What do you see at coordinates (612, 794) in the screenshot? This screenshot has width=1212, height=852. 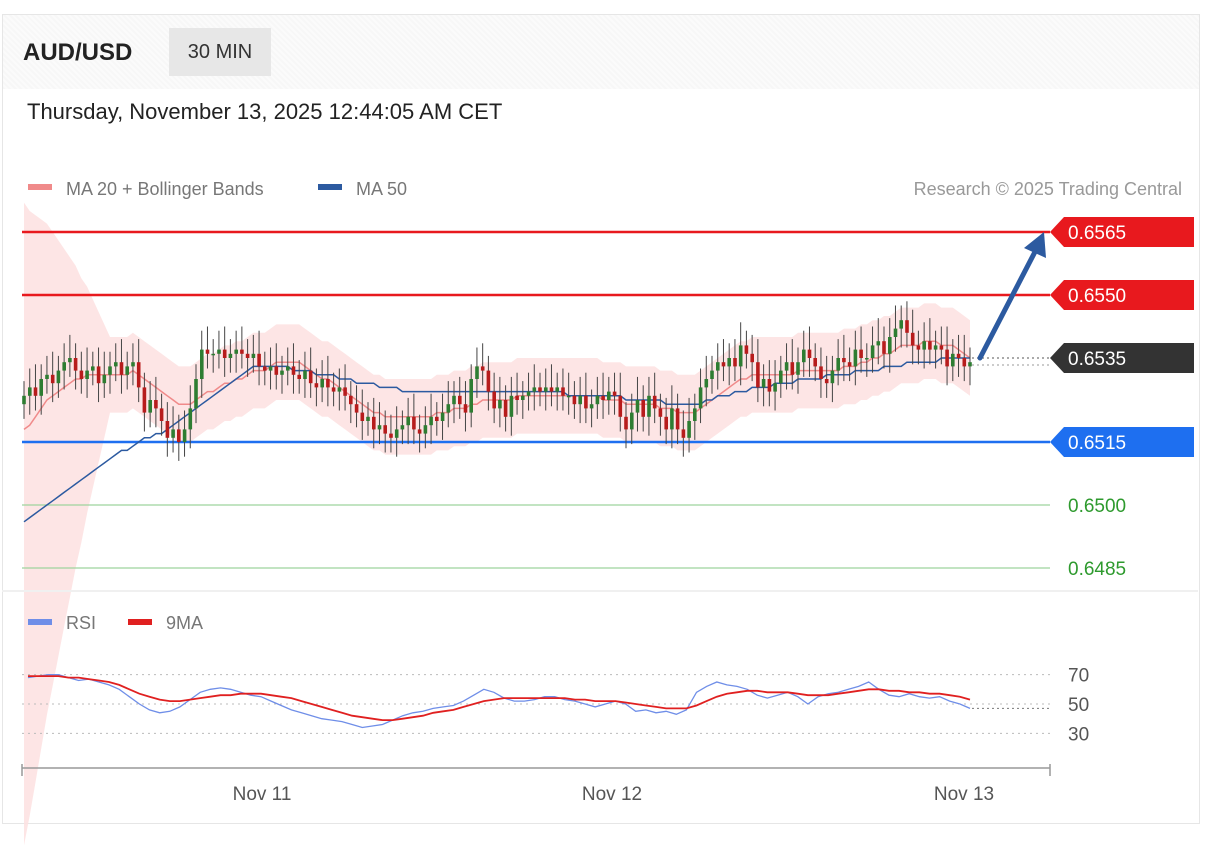 I see `x-tick-label: Nov 12` at bounding box center [612, 794].